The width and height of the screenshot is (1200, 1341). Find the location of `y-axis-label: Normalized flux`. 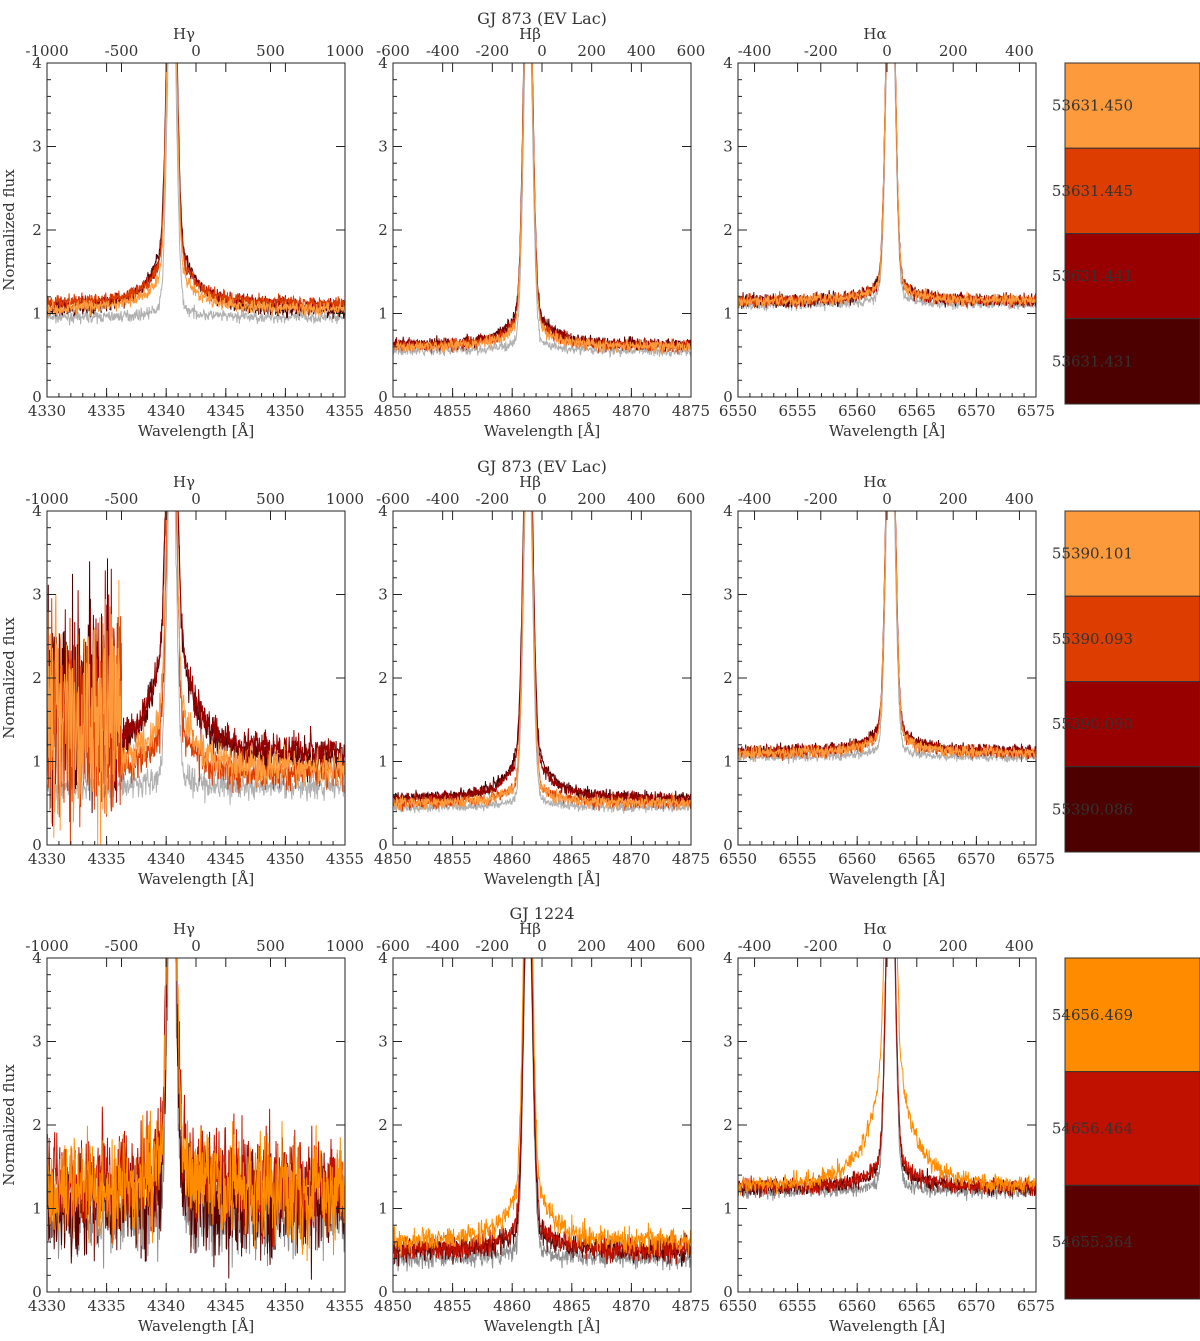

y-axis-label: Normalized flux is located at coordinates (9, 230).